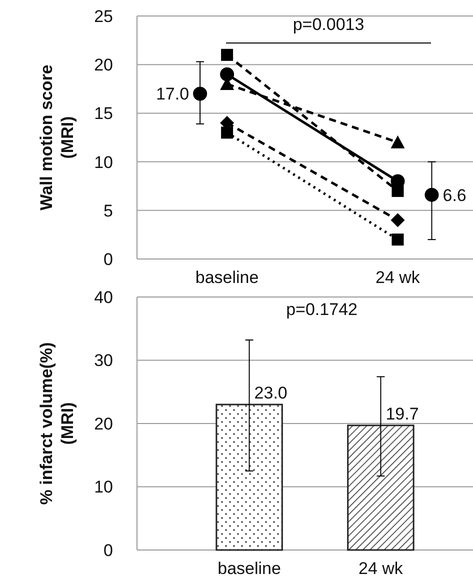 This screenshot has width=473, height=579. What do you see at coordinates (103, 297) in the screenshot?
I see `y-tick-label: 40` at bounding box center [103, 297].